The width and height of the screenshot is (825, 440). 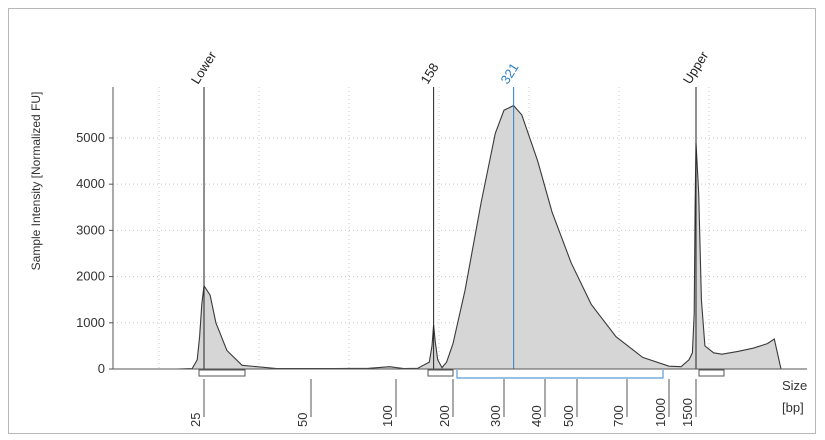 I want to click on x-tick-label: 100, so click(x=387, y=416).